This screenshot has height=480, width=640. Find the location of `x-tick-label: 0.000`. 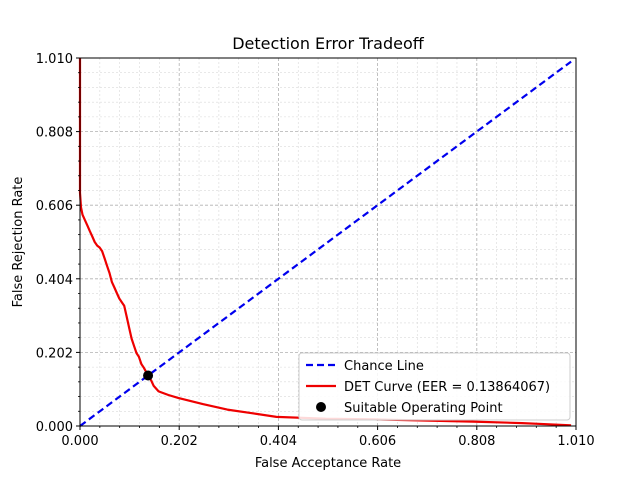

x-tick-label: 0.000 is located at coordinates (79, 441).